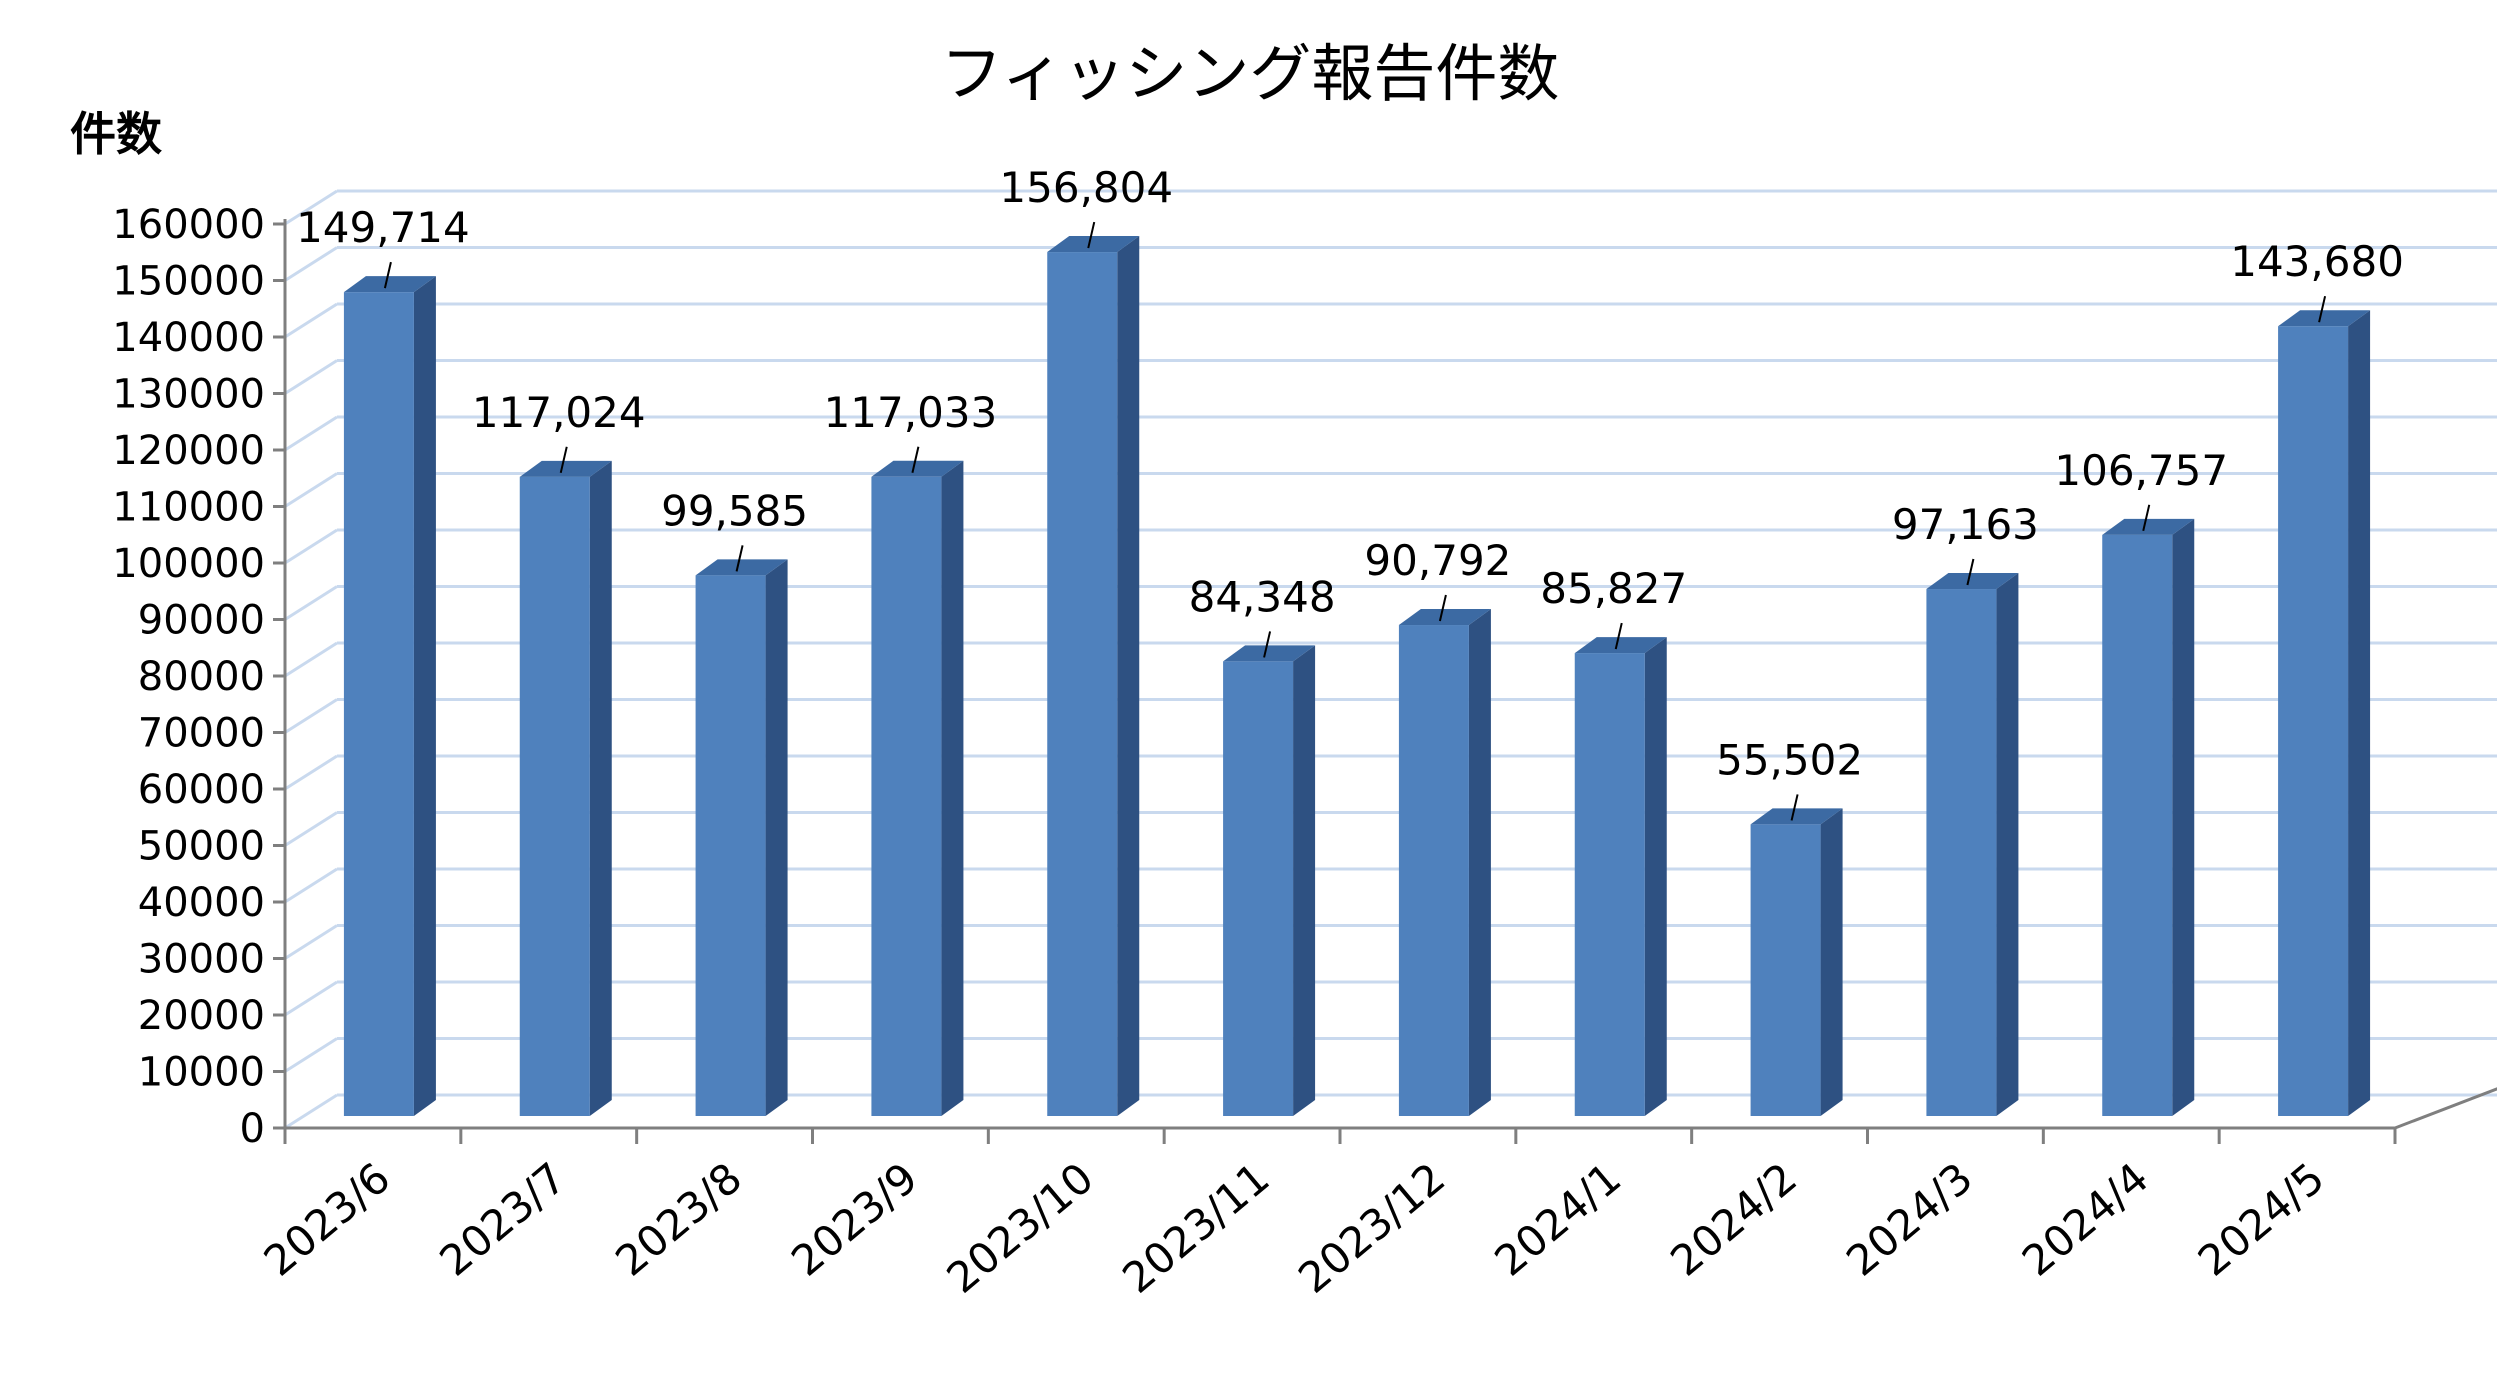 The image size is (2497, 1376). I want to click on x-tick-label: 2023/8, so click(678, 1219).